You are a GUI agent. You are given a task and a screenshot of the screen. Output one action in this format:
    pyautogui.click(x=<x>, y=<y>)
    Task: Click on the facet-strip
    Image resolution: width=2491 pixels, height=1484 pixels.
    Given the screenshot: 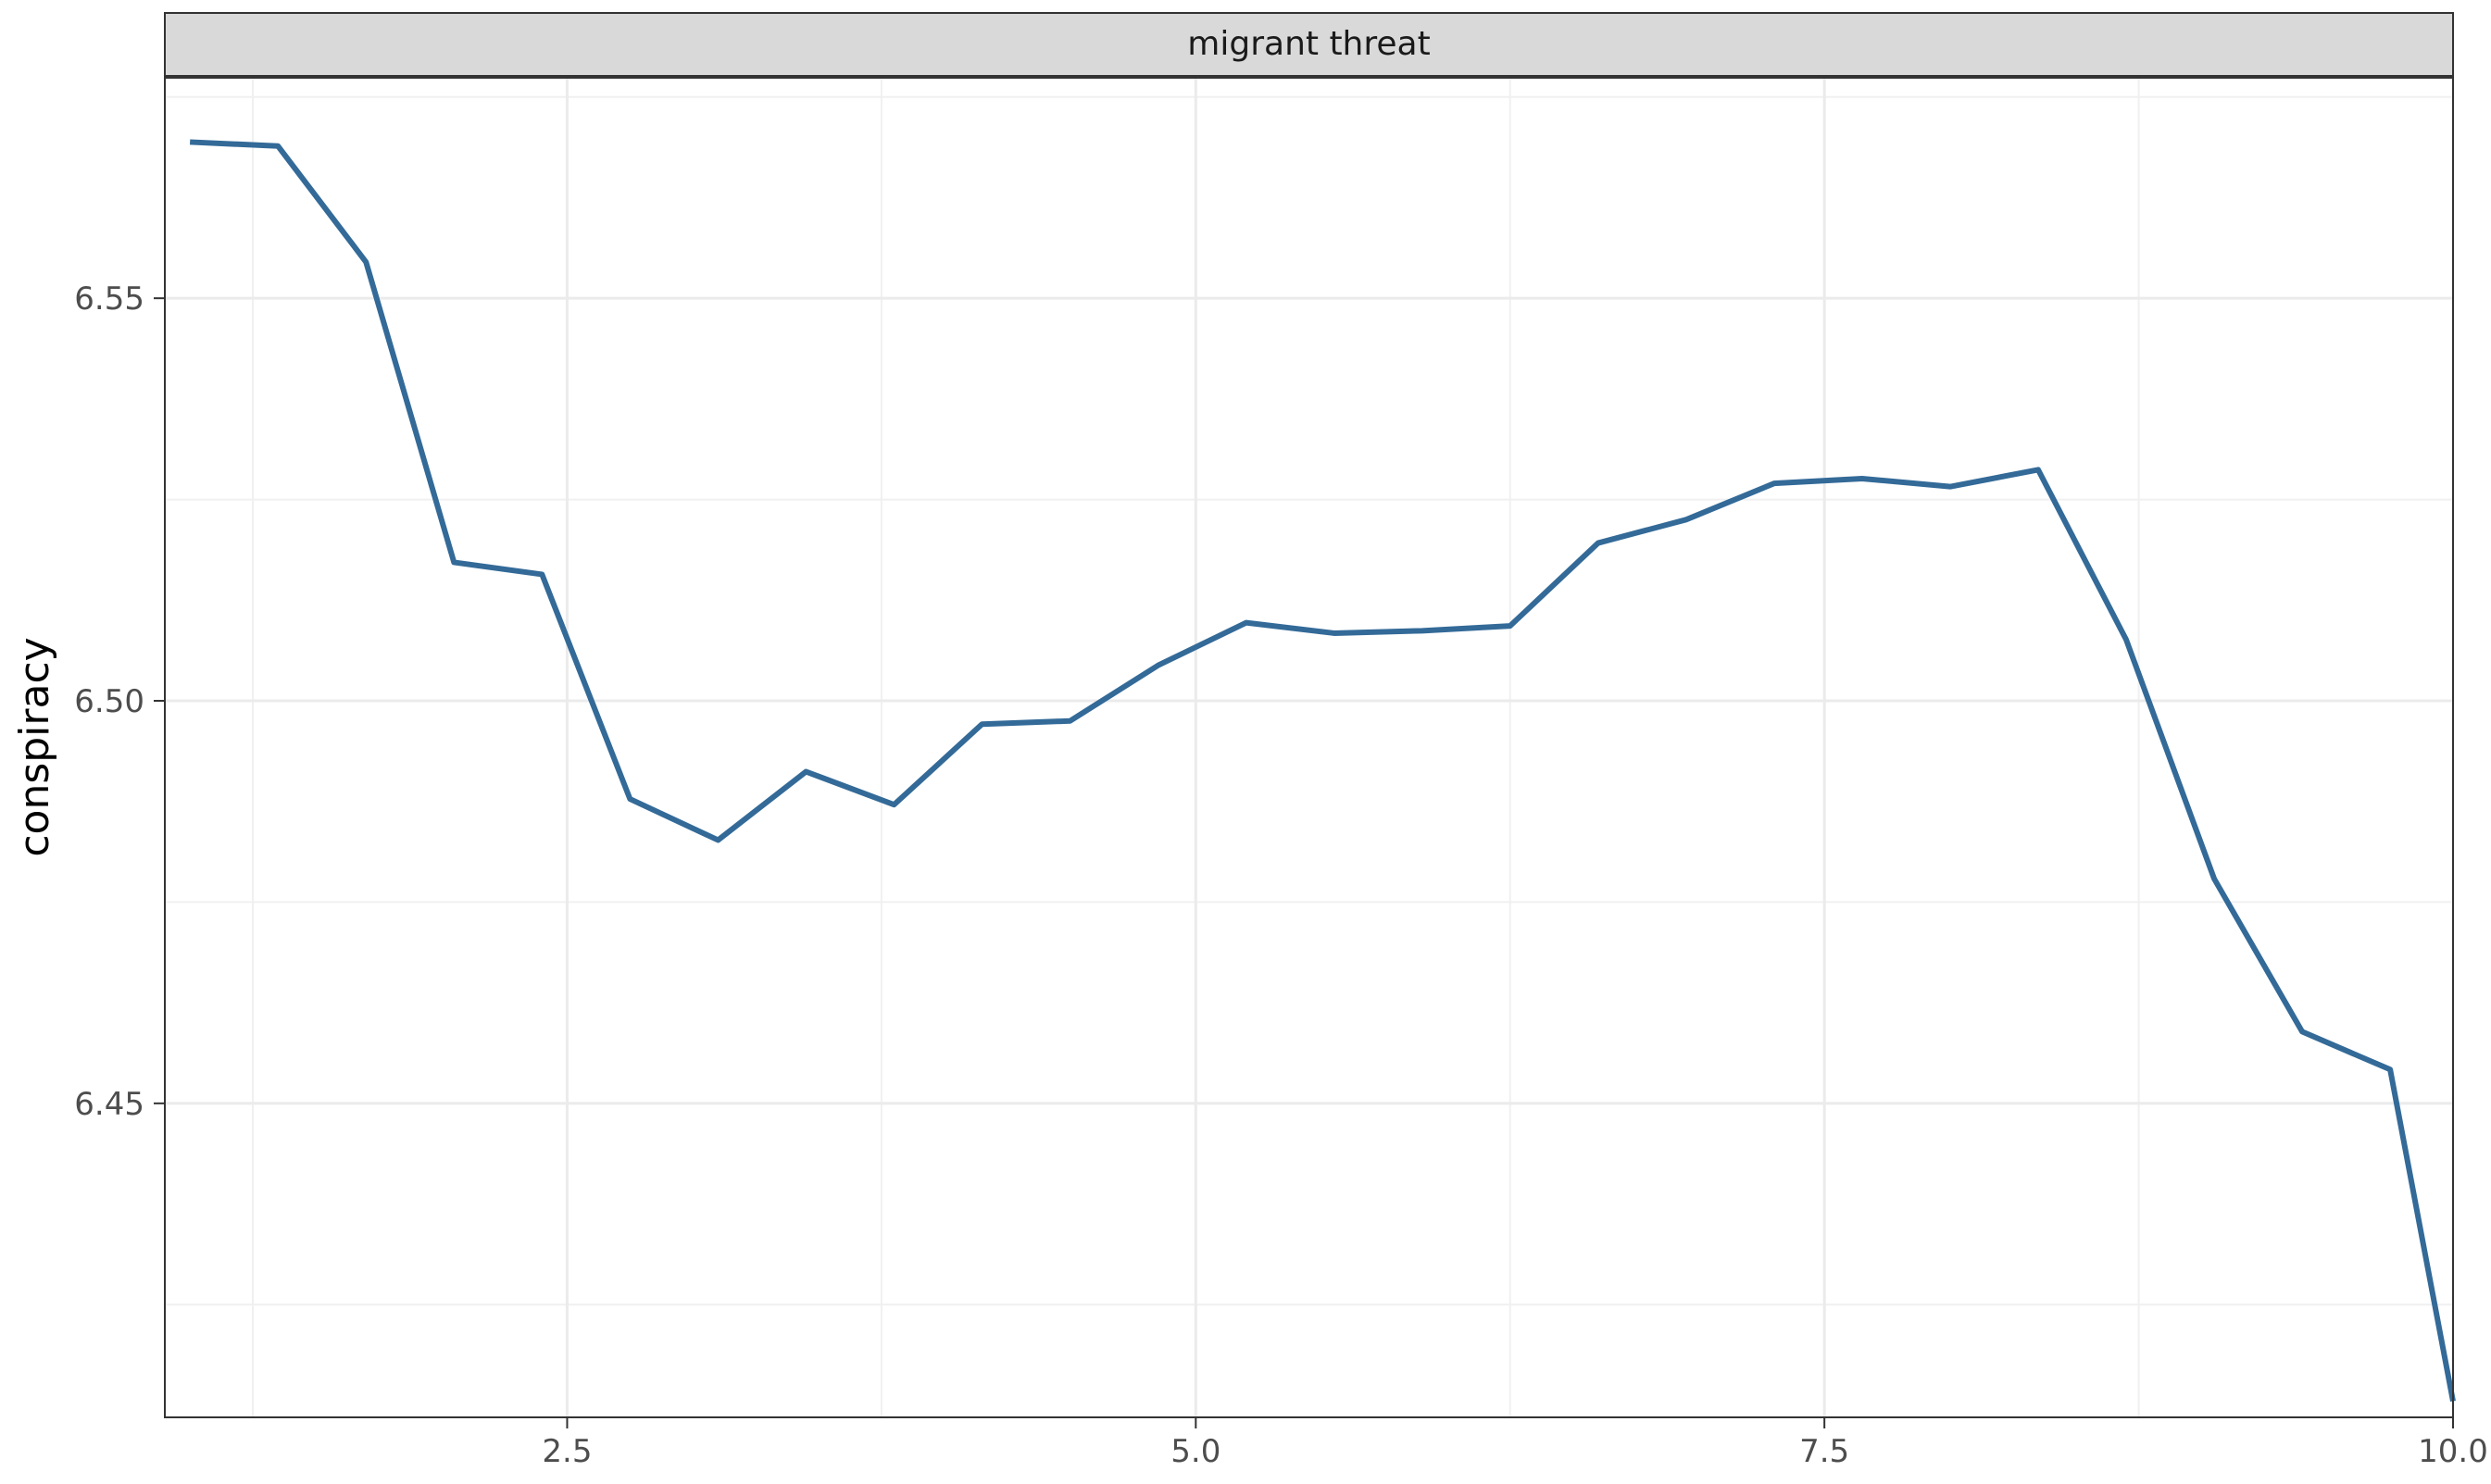 What is the action you would take?
    pyautogui.click(x=1309, y=45)
    